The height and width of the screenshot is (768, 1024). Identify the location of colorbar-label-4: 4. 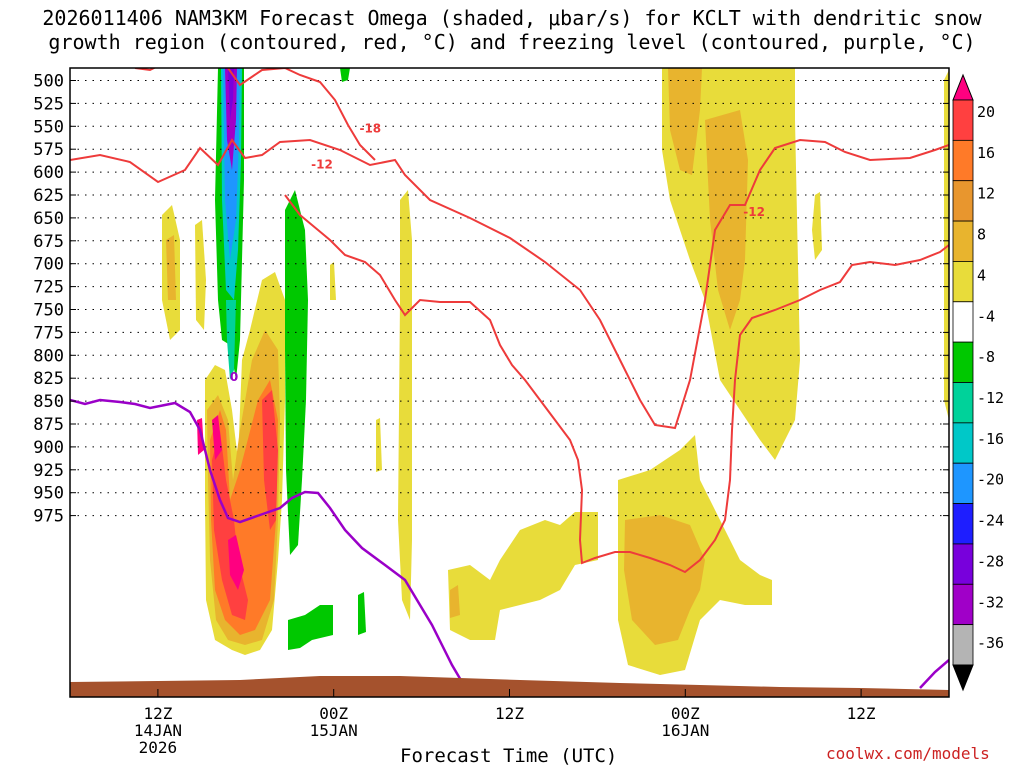
(981, 275).